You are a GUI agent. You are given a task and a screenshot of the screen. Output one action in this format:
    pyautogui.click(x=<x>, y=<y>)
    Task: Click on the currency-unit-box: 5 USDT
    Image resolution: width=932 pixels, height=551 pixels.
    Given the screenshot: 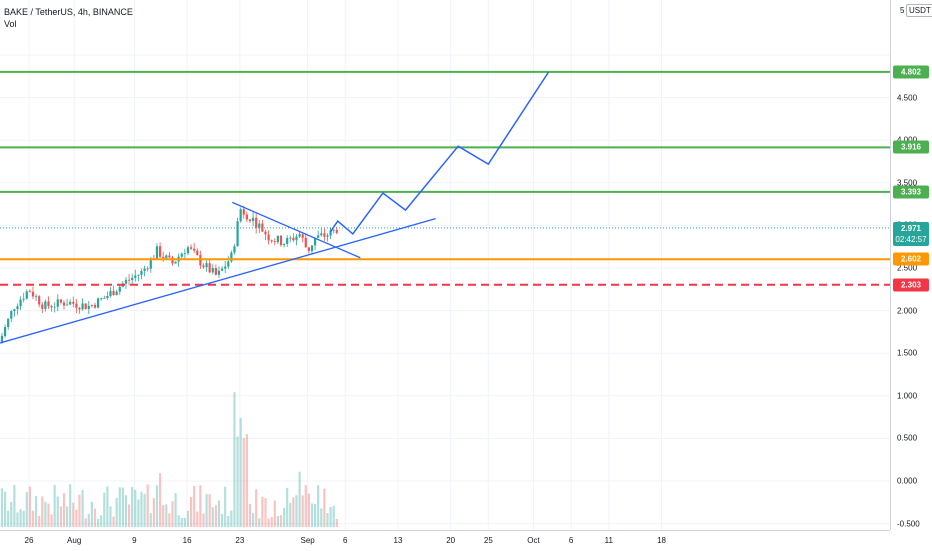 What is the action you would take?
    pyautogui.click(x=912, y=10)
    